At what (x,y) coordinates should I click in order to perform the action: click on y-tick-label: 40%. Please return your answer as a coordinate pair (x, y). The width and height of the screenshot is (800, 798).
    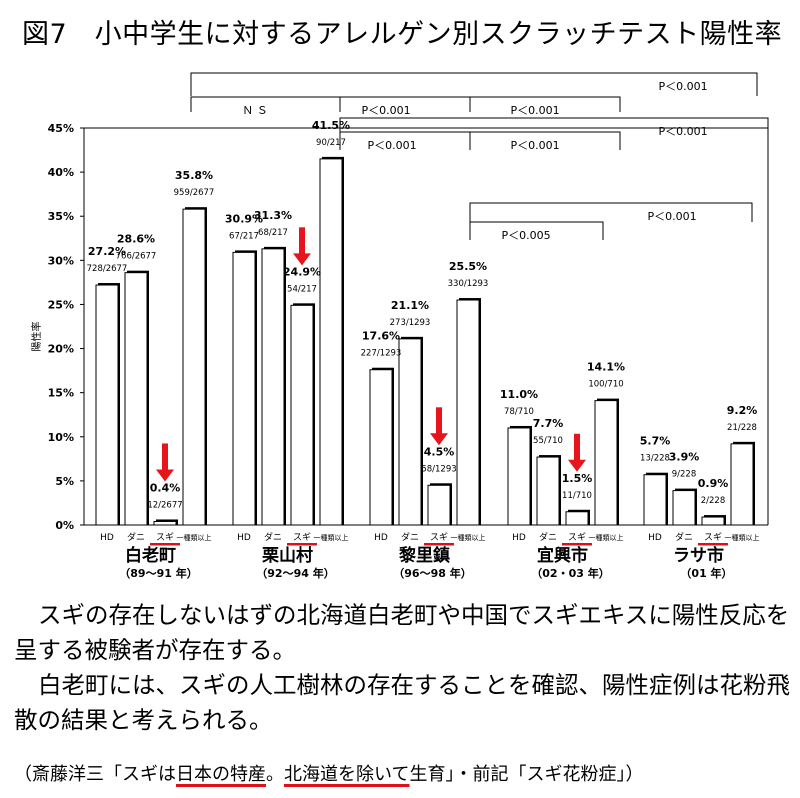
    Looking at the image, I should click on (61, 172).